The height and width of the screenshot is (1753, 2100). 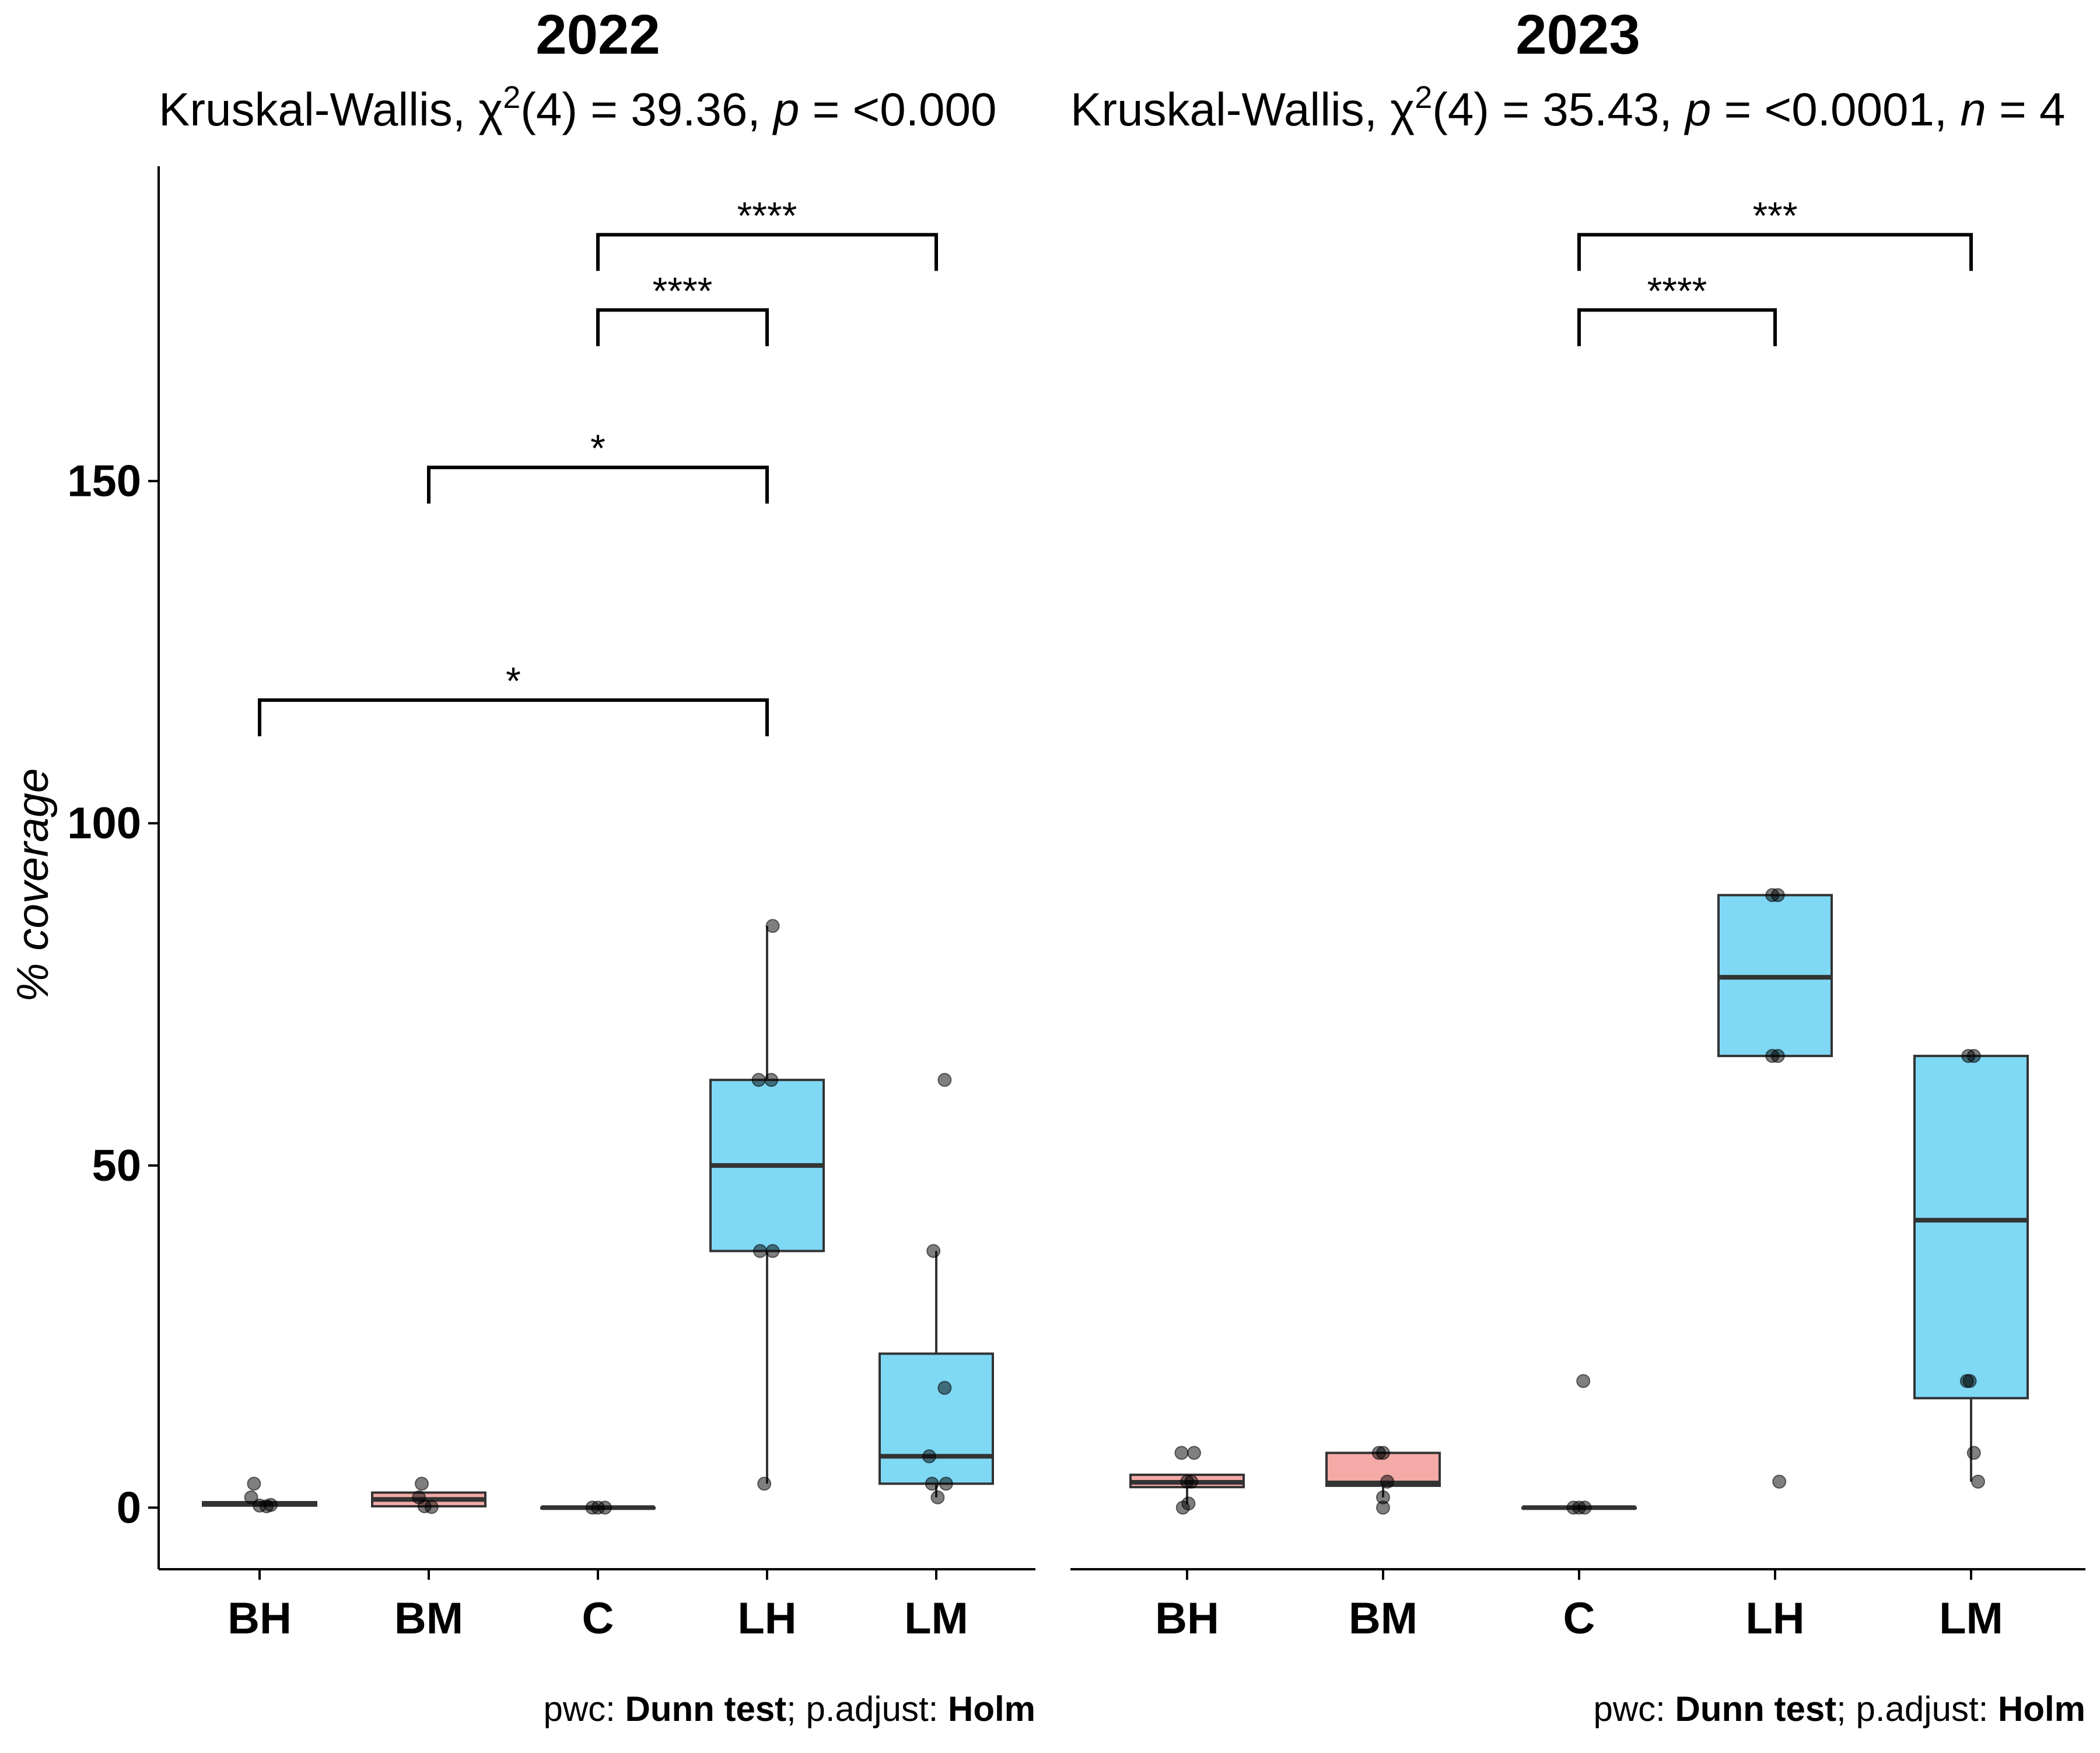 I want to click on panel-title: 2023, so click(x=1578, y=35).